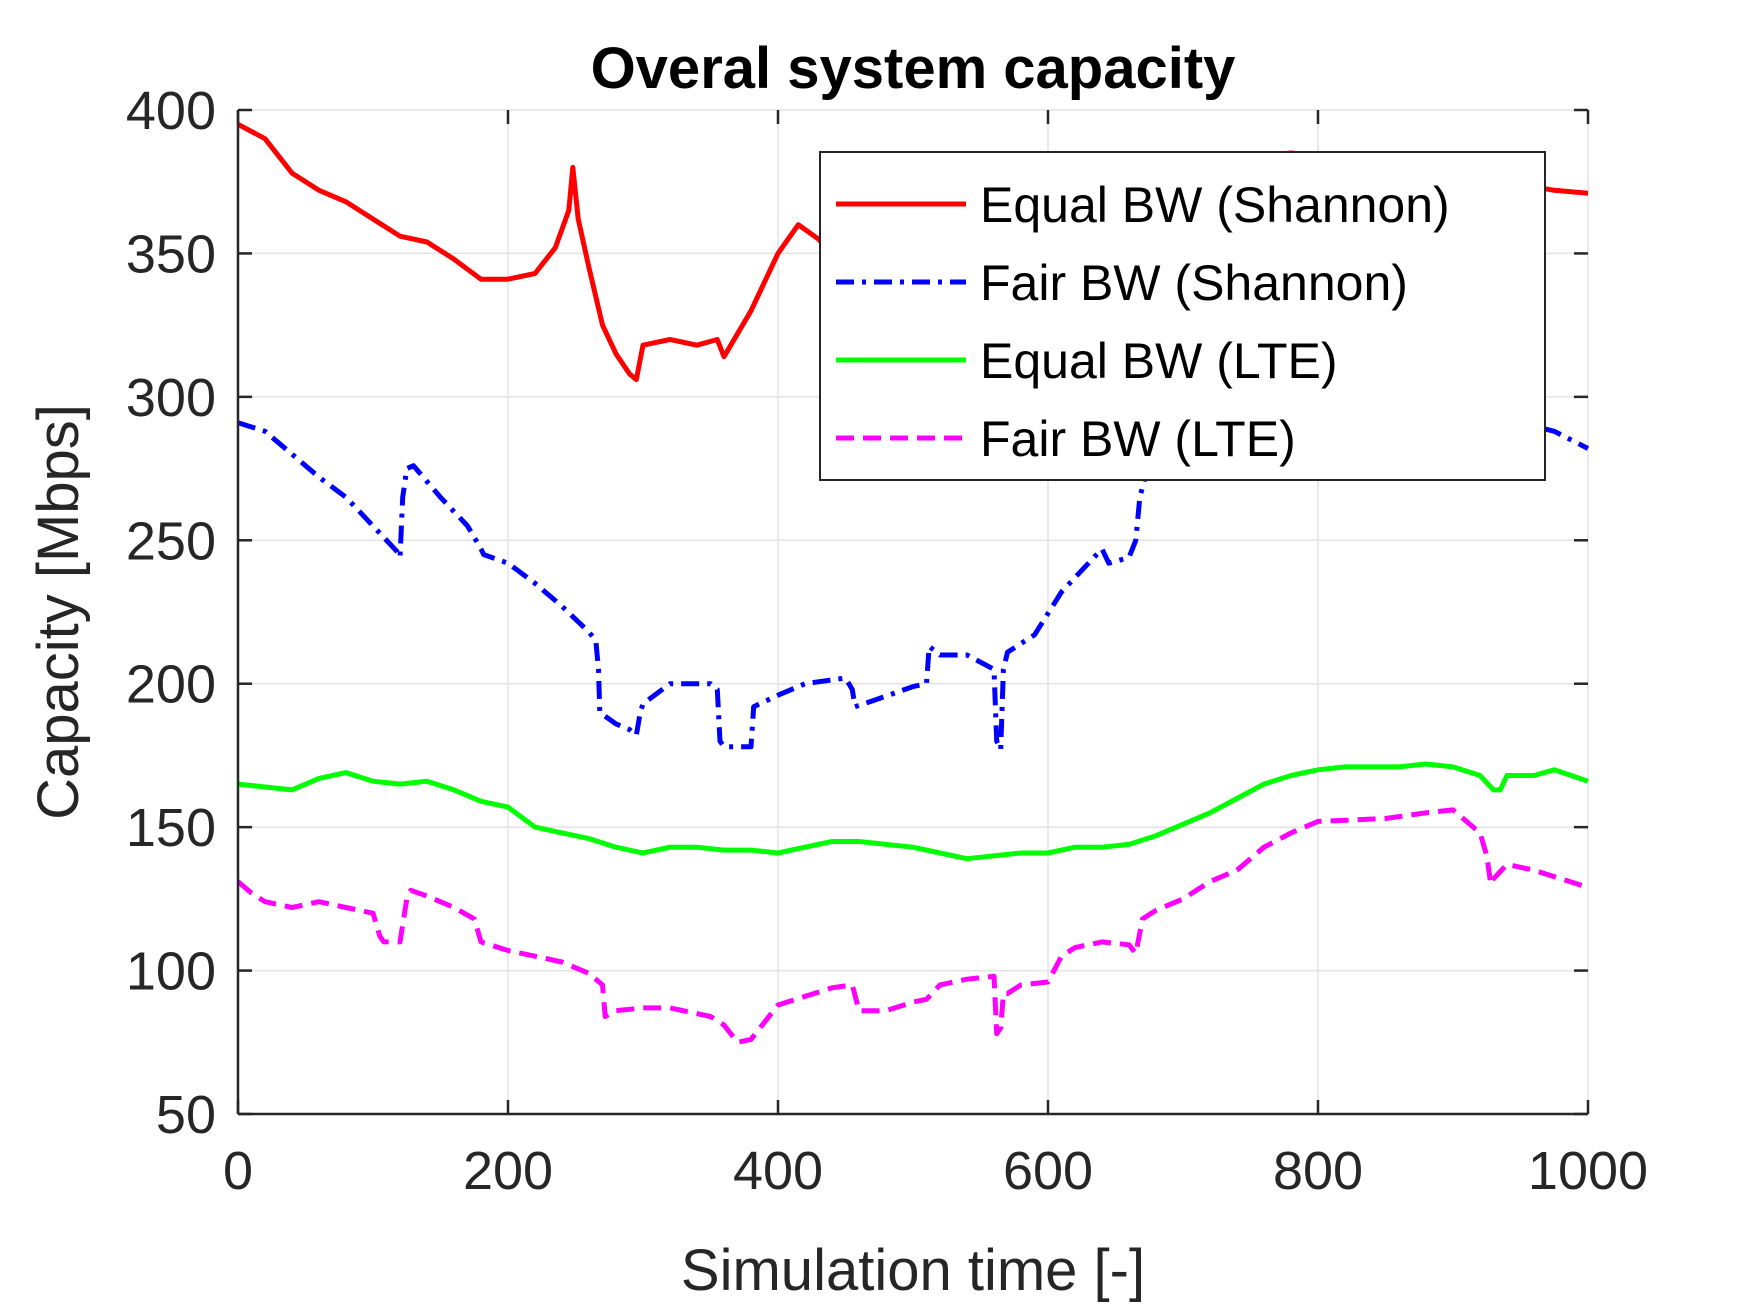  What do you see at coordinates (1194, 283) in the screenshot?
I see `legend-label: Fair BW (Shannon)` at bounding box center [1194, 283].